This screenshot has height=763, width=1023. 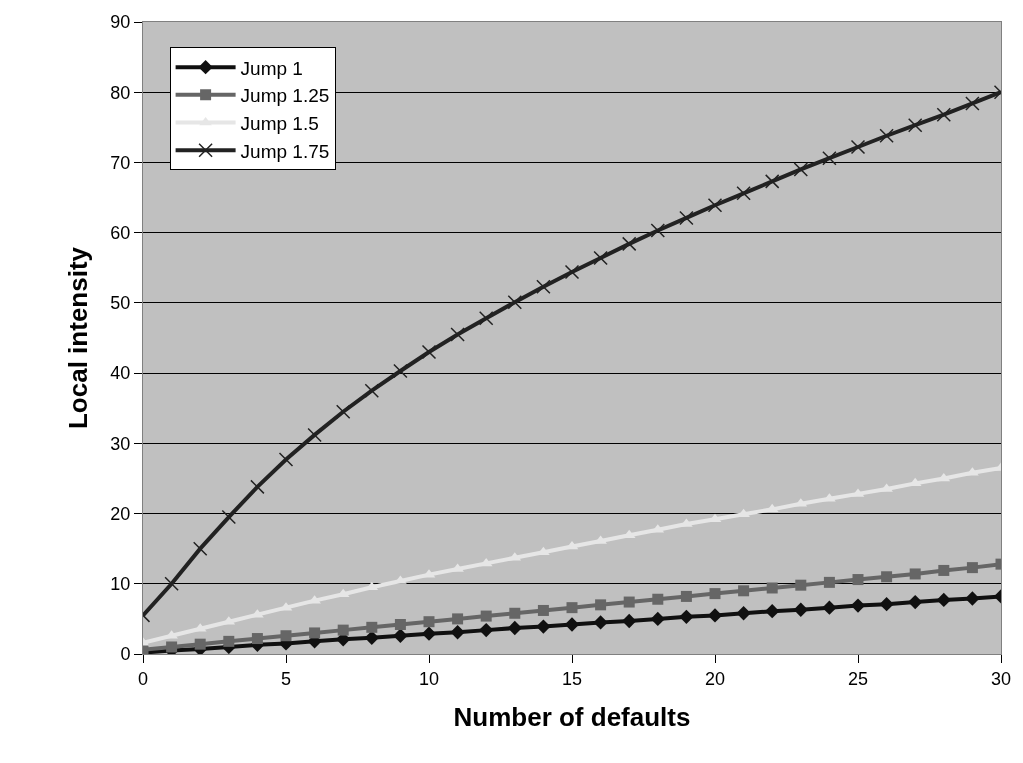 What do you see at coordinates (120, 232) in the screenshot?
I see `y-tick-label: 60` at bounding box center [120, 232].